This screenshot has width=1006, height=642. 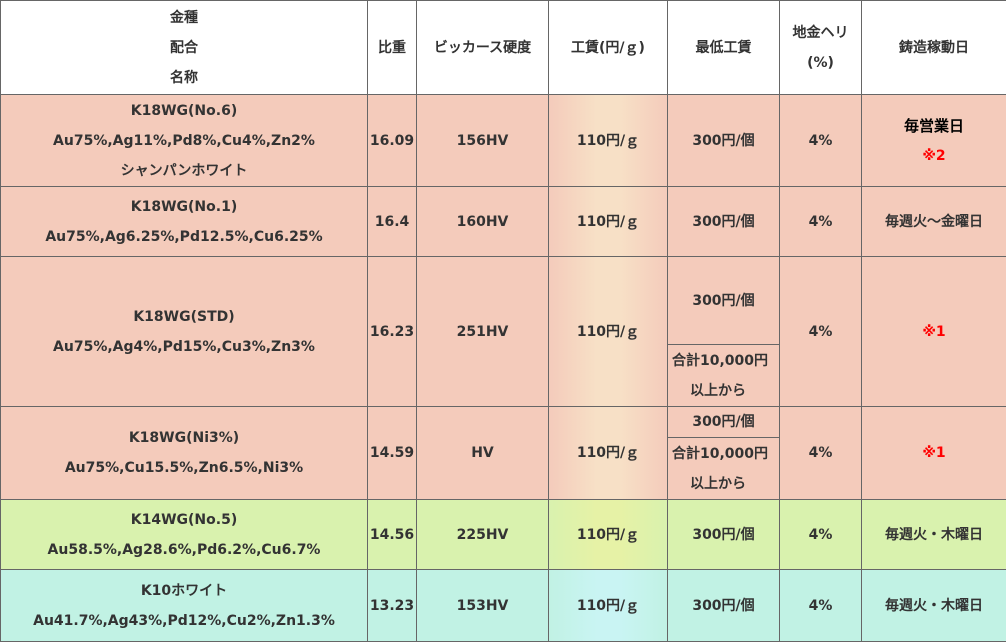 What do you see at coordinates (184, 468) in the screenshot?
I see `alloy-composition: Au75%,Cu15.5%,Zn6.5%,Ni3%` at bounding box center [184, 468].